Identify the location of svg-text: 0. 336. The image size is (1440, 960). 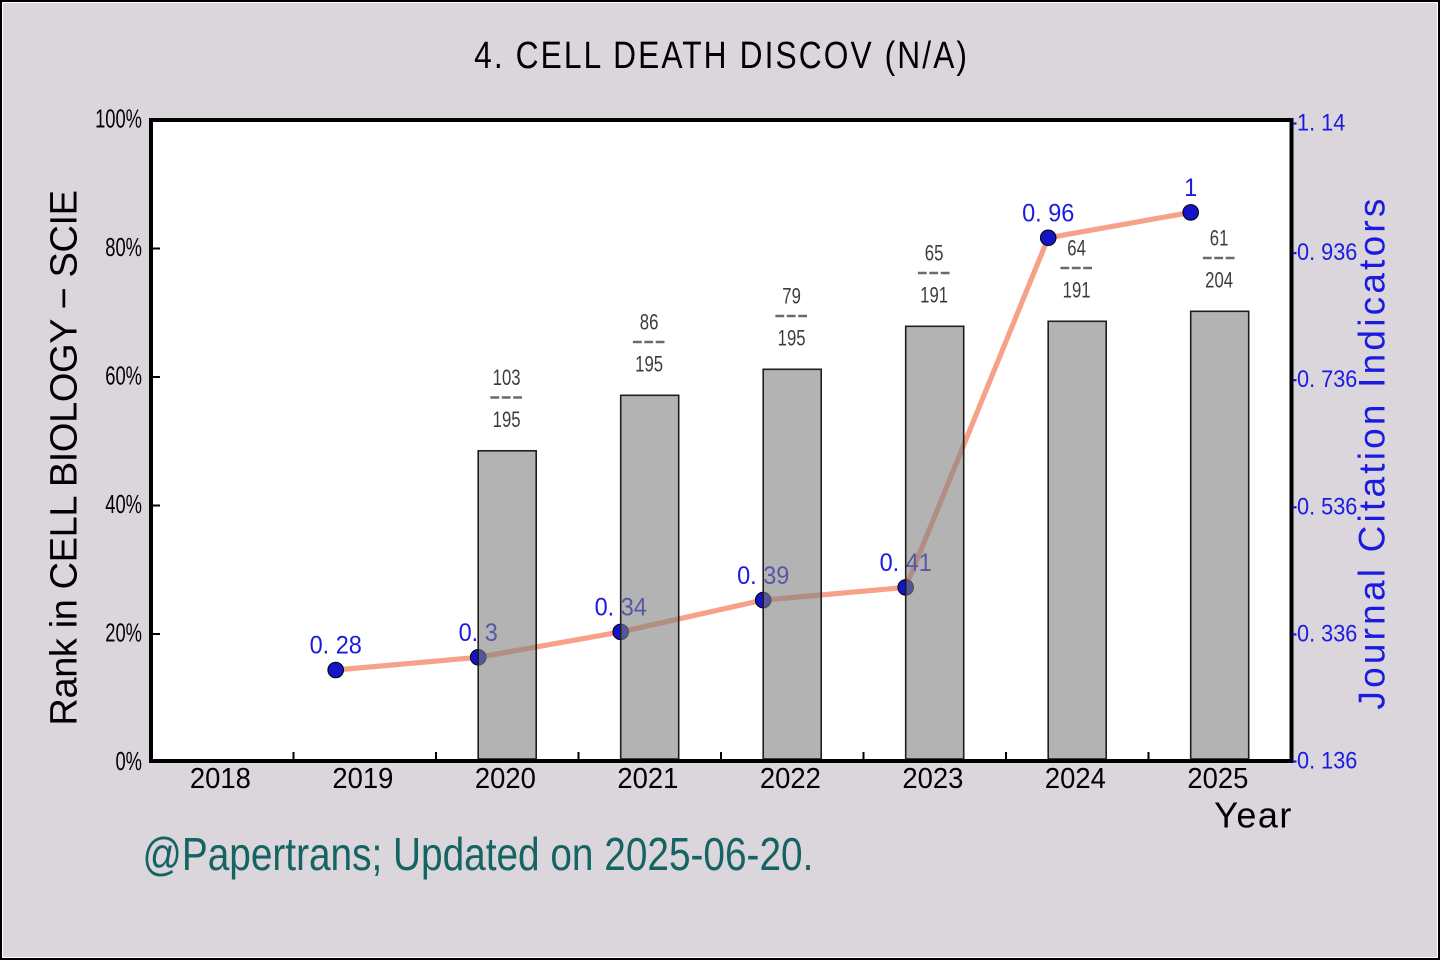
(1327, 632).